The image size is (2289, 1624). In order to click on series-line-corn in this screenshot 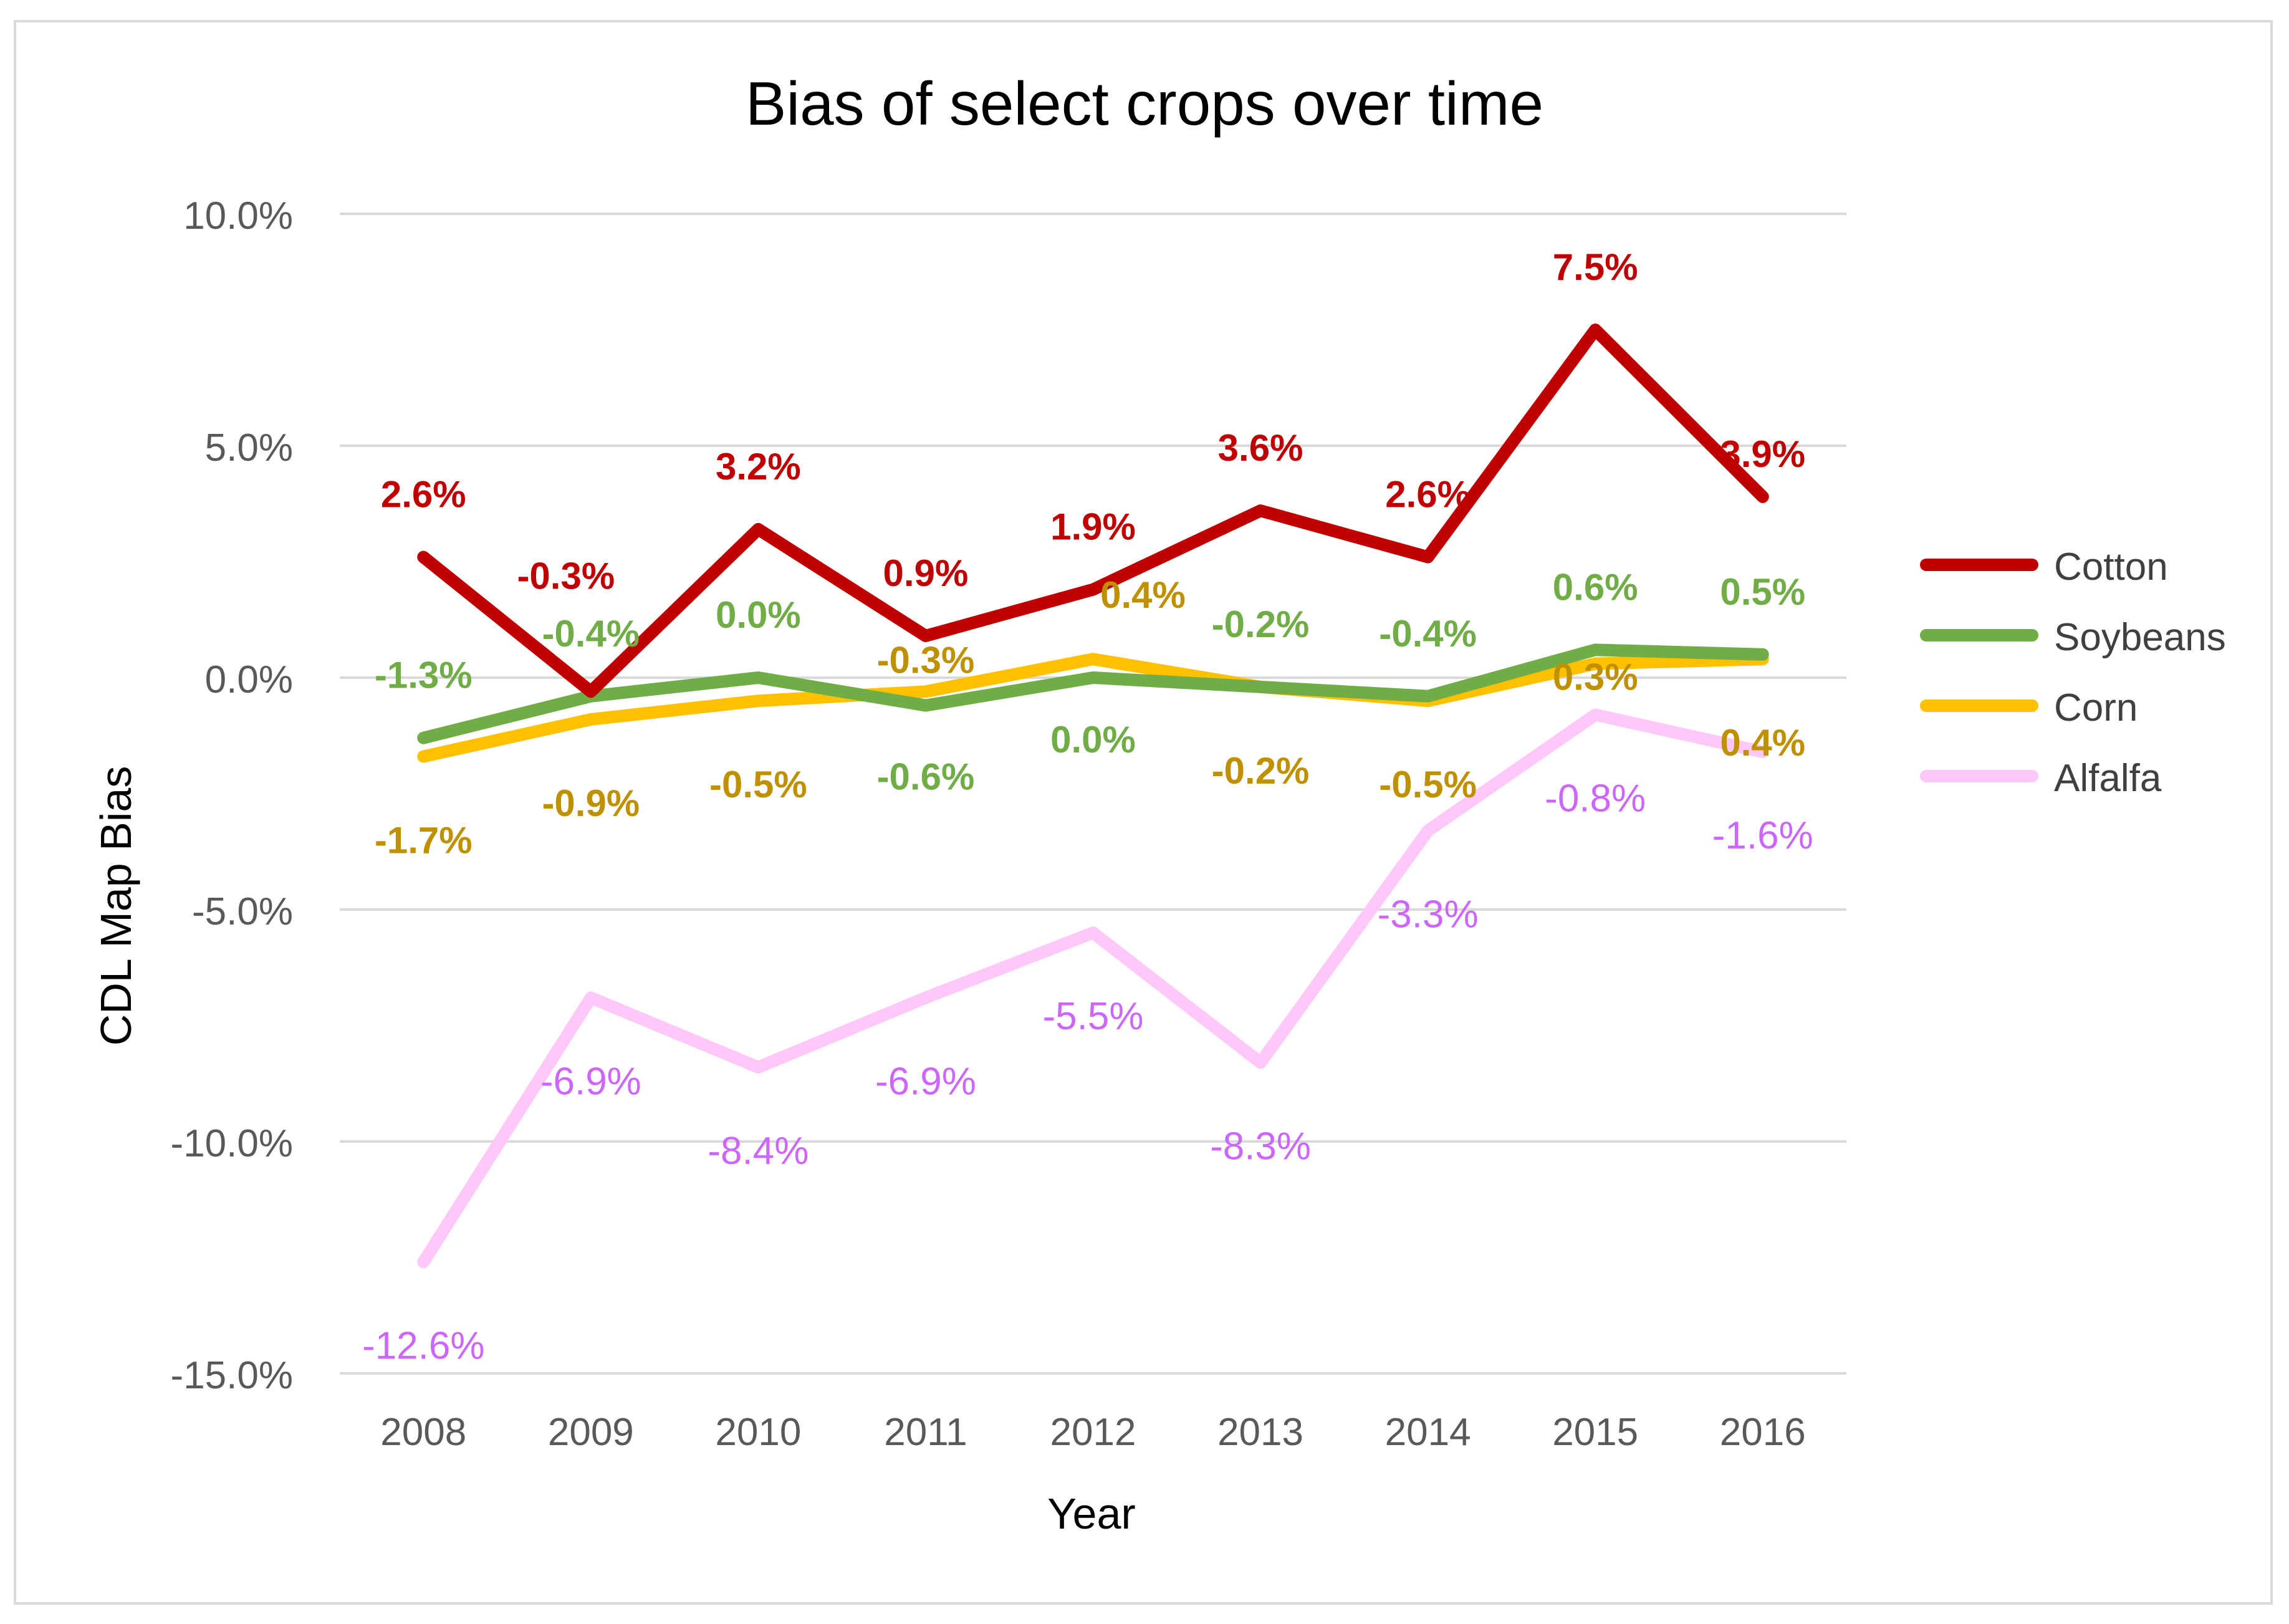, I will do `click(1093, 708)`.